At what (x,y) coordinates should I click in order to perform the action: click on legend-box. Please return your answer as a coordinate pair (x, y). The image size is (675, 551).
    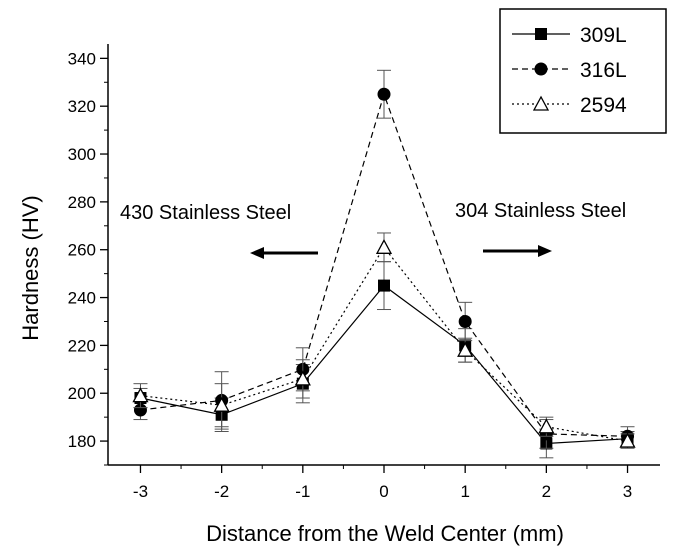
    Looking at the image, I should click on (583, 71).